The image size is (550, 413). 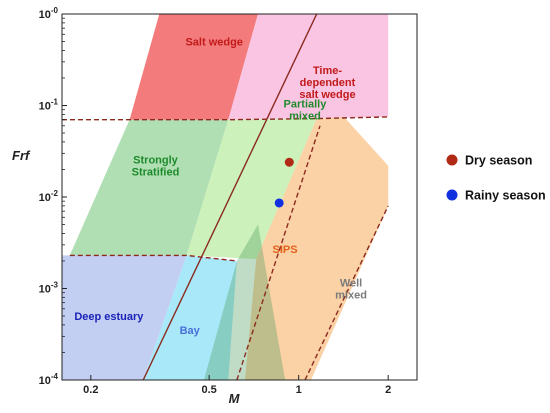 I want to click on region-label-7: Well mixed, so click(x=351, y=290).